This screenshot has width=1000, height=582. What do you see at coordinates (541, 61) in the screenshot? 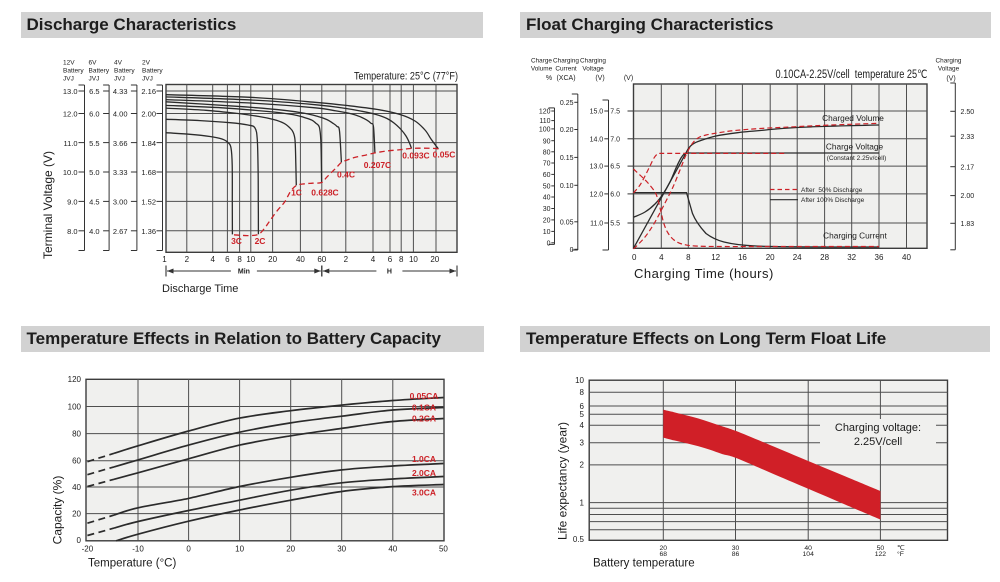
I see `svg-text: Charge` at bounding box center [541, 61].